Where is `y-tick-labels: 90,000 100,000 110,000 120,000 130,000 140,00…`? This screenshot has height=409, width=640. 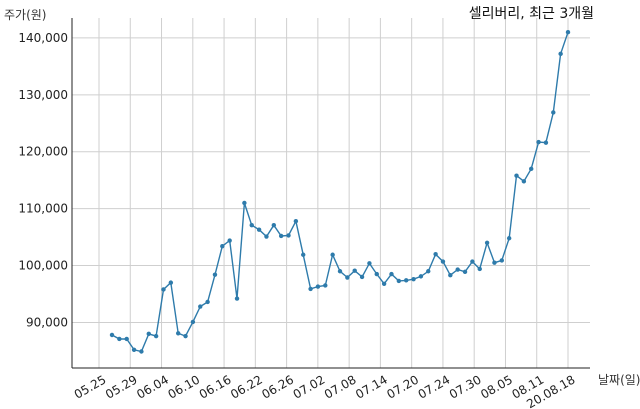 y-tick-labels: 90,000 100,000 110,000 120,000 130,000 140,00… is located at coordinates (43, 180).